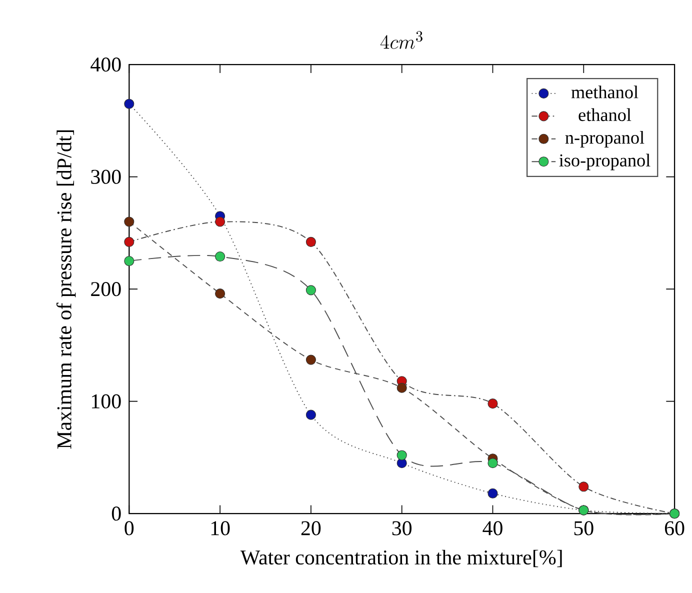  I want to click on x-tick-label: 0, so click(129, 528).